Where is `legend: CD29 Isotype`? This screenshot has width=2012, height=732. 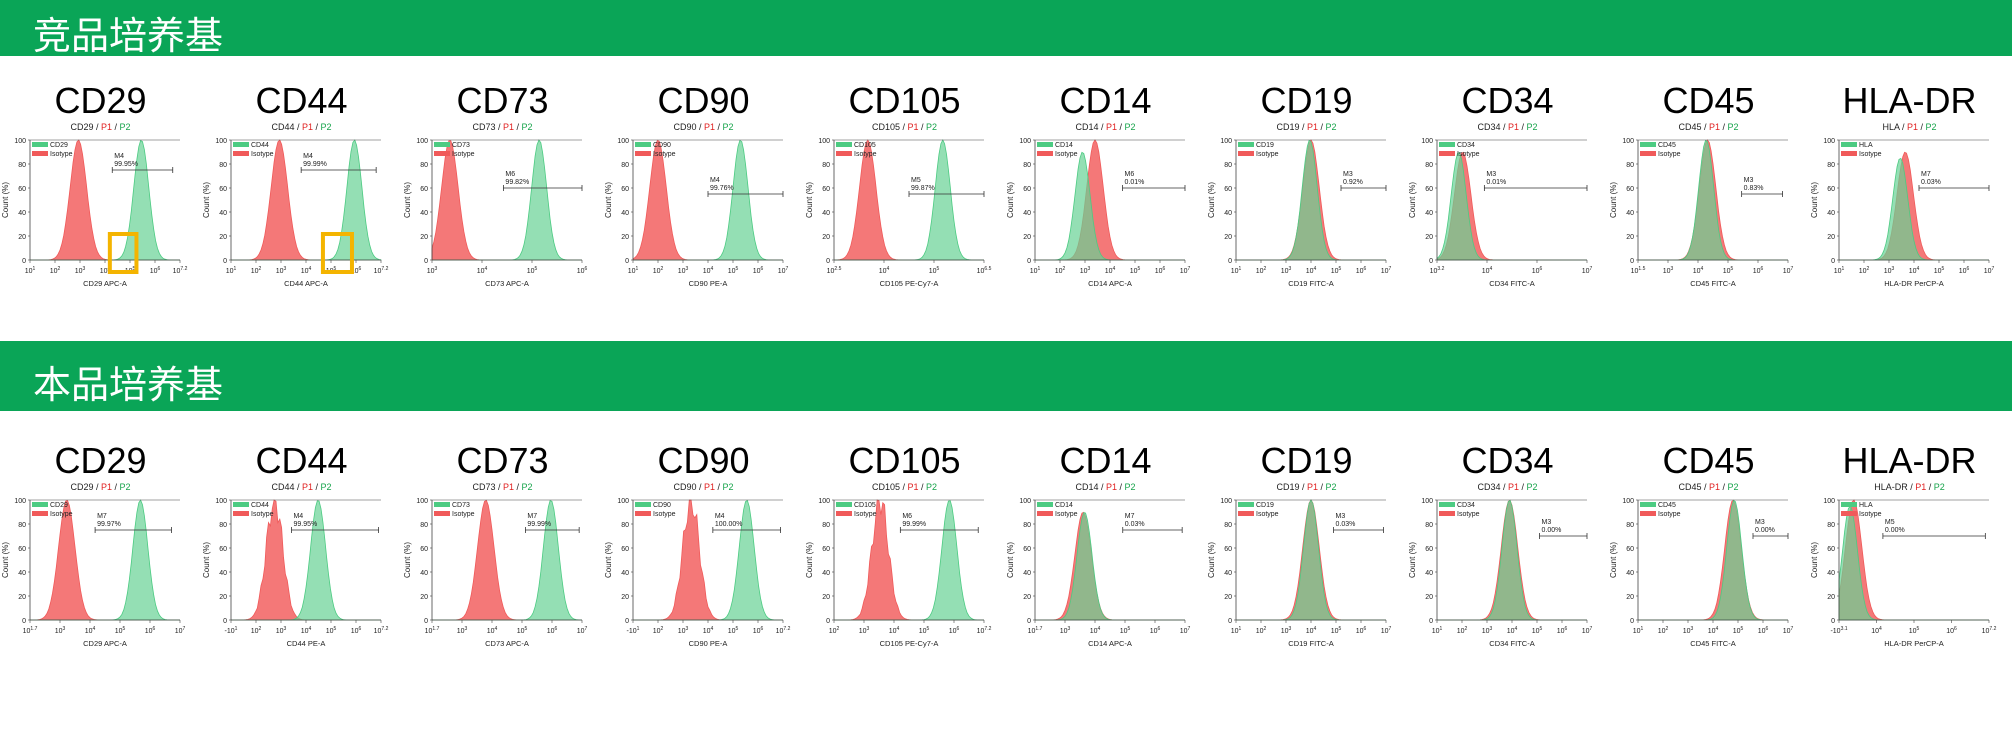
legend: CD29 Isotype is located at coordinates (52, 150).